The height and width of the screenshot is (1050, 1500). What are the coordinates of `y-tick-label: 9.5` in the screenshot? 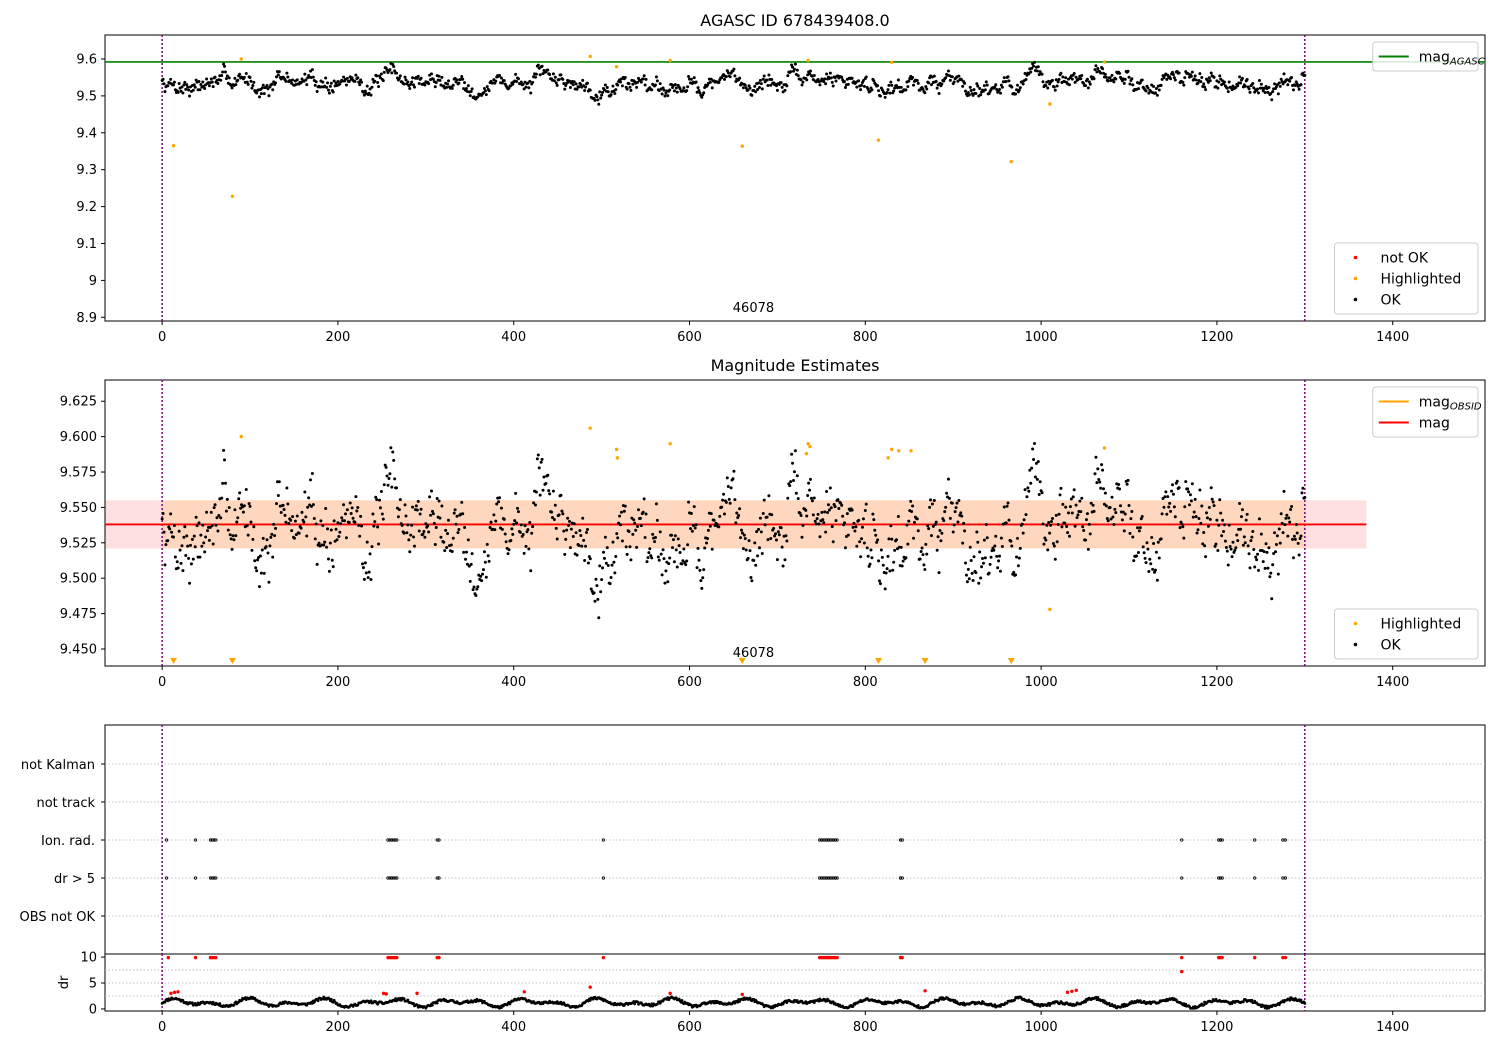 It's located at (86, 96).